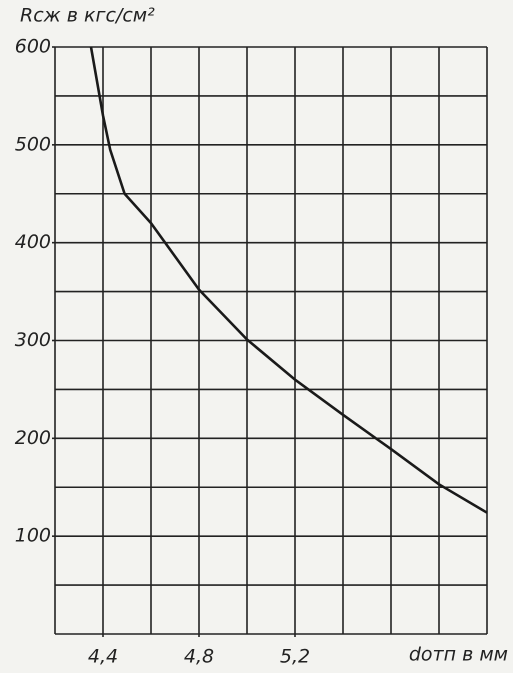 The width and height of the screenshot is (513, 673). What do you see at coordinates (458, 655) in the screenshot?
I see `x-axis-label: dотп в мм` at bounding box center [458, 655].